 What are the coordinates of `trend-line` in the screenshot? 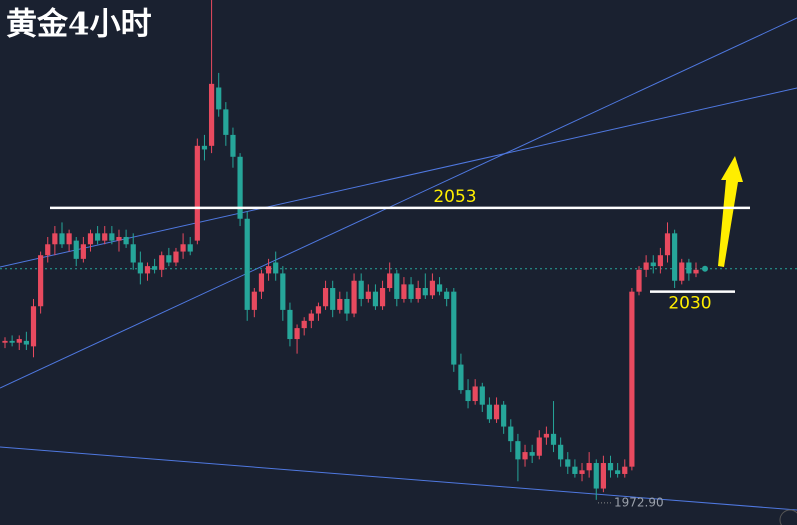 It's located at (398, 478).